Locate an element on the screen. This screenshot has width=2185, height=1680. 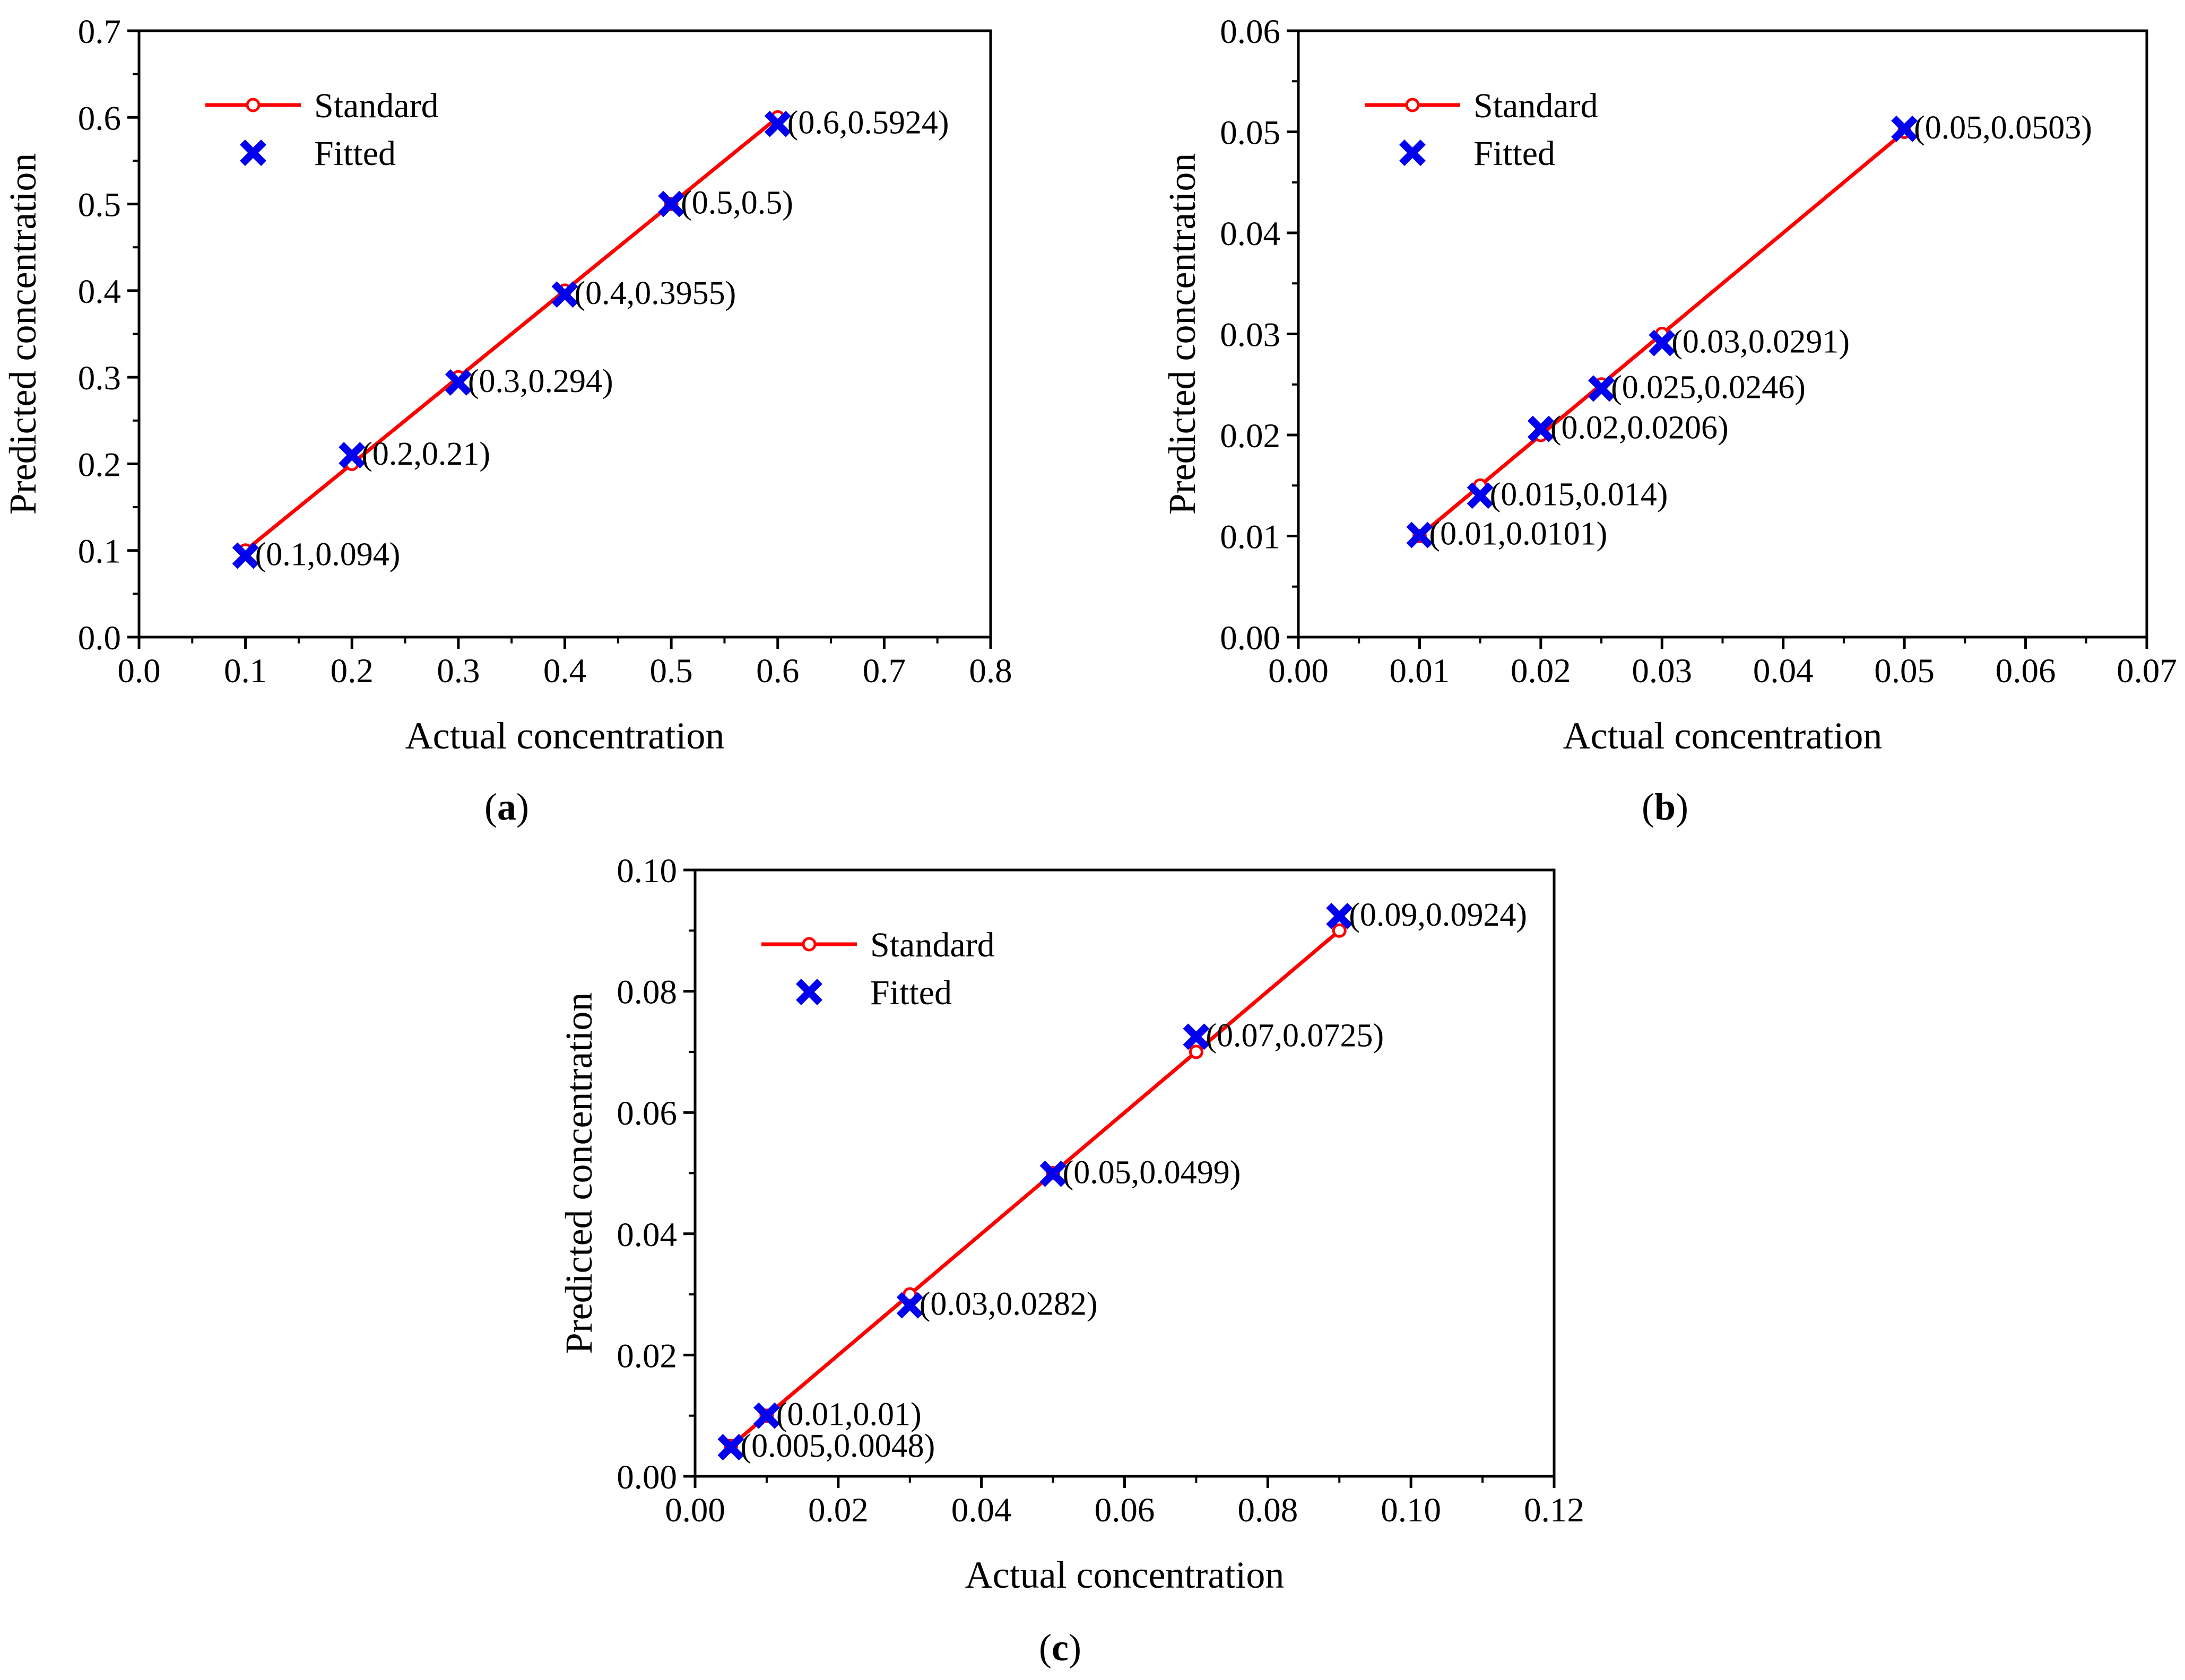
point-annotation: (0.03,0.0282) is located at coordinates (1009, 1304).